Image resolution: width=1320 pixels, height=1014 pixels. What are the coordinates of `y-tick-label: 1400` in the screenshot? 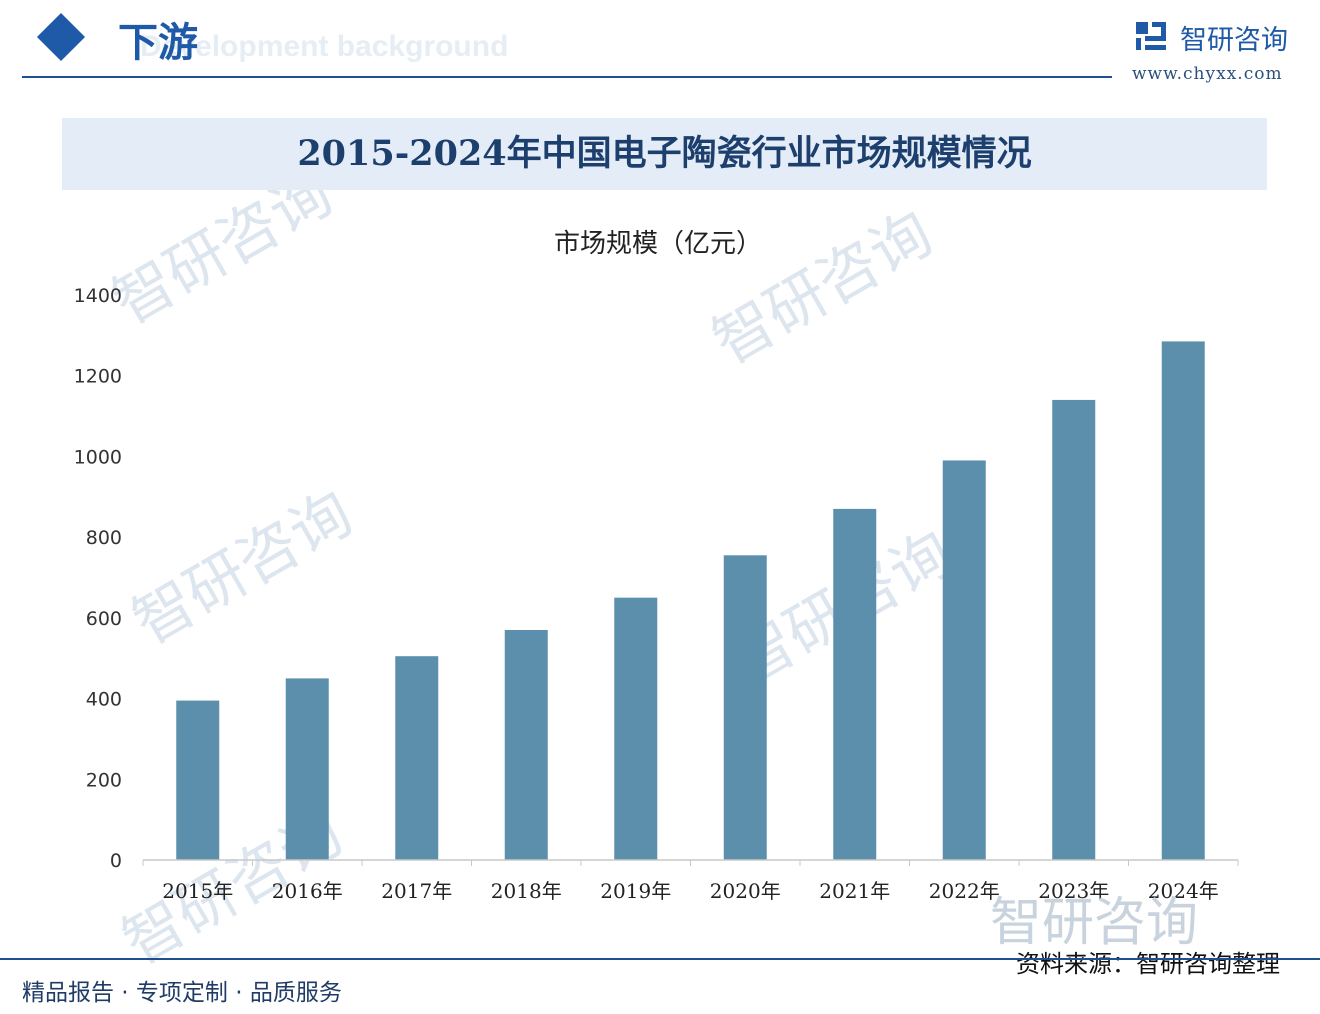 It's located at (98, 296).